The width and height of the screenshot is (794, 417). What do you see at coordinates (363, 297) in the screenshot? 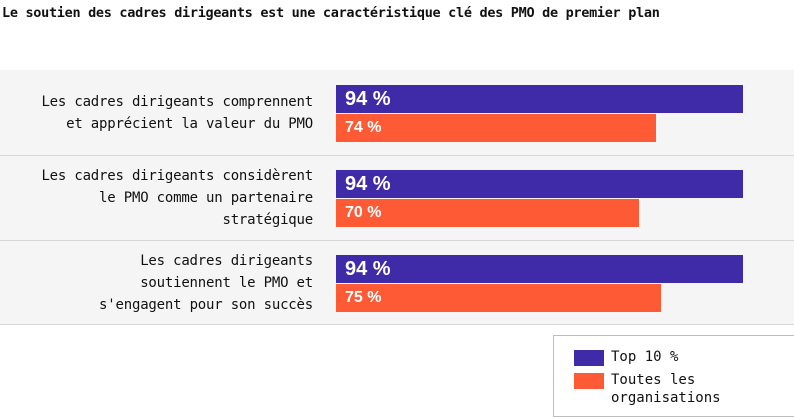
I see `bar-value-label: 75 %` at bounding box center [363, 297].